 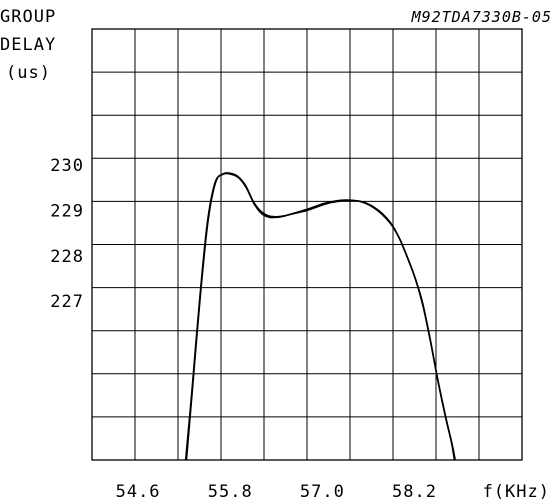 What do you see at coordinates (67, 211) in the screenshot?
I see `y-tick-label: 229` at bounding box center [67, 211].